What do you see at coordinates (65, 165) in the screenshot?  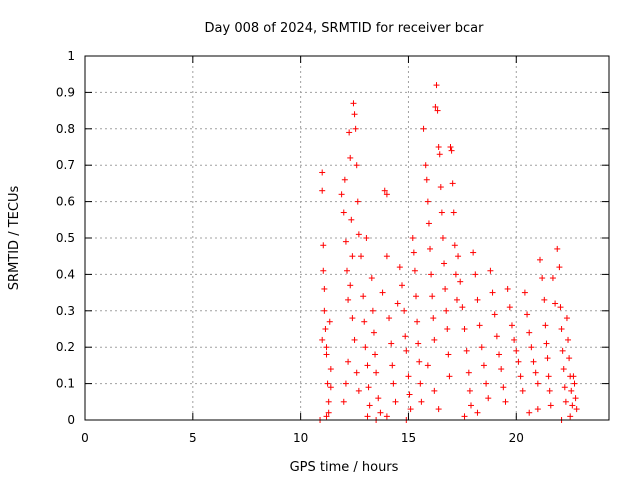 I see `y-tick-label: 0.7` at bounding box center [65, 165].